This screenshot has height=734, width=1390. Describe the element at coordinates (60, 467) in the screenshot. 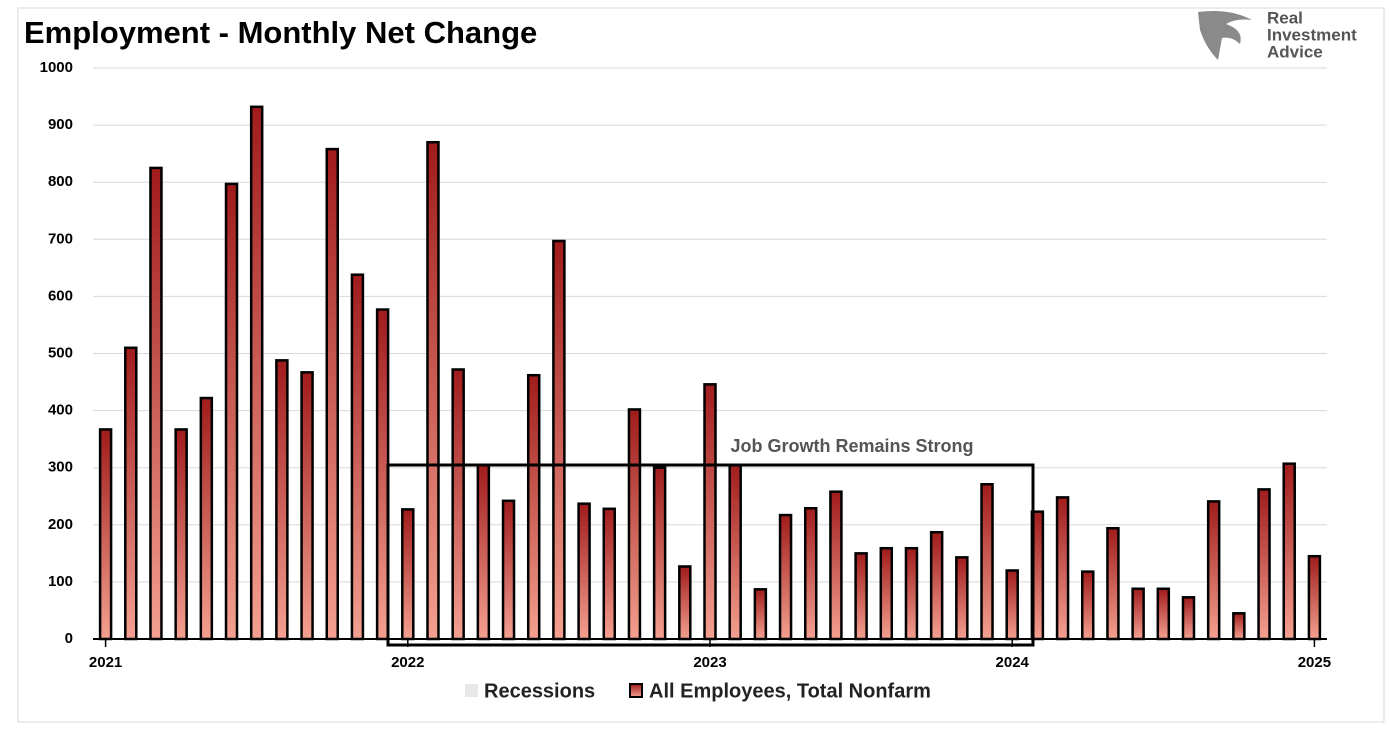

I see `y-tick-label: 300` at that location.